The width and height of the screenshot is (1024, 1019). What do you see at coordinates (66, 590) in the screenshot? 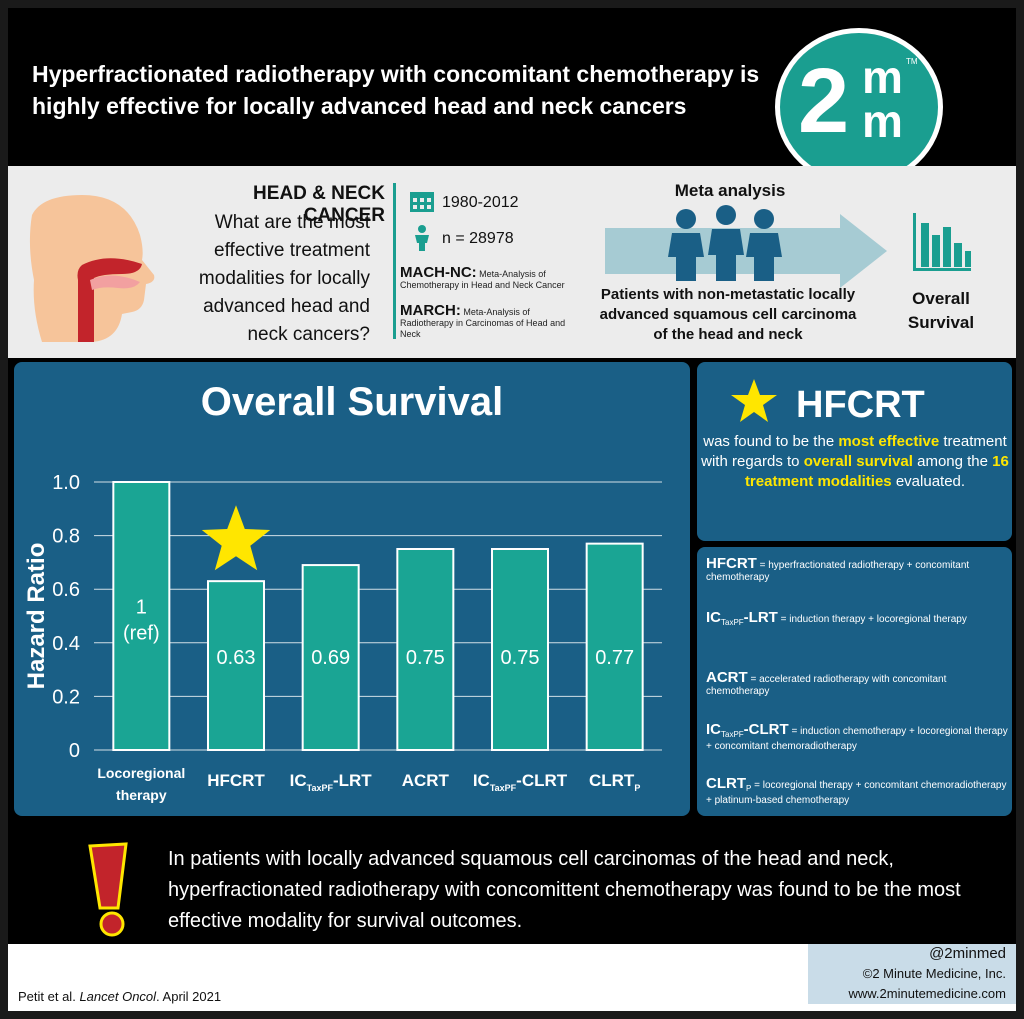
I see `y-tick-label: 0.6` at bounding box center [66, 590].